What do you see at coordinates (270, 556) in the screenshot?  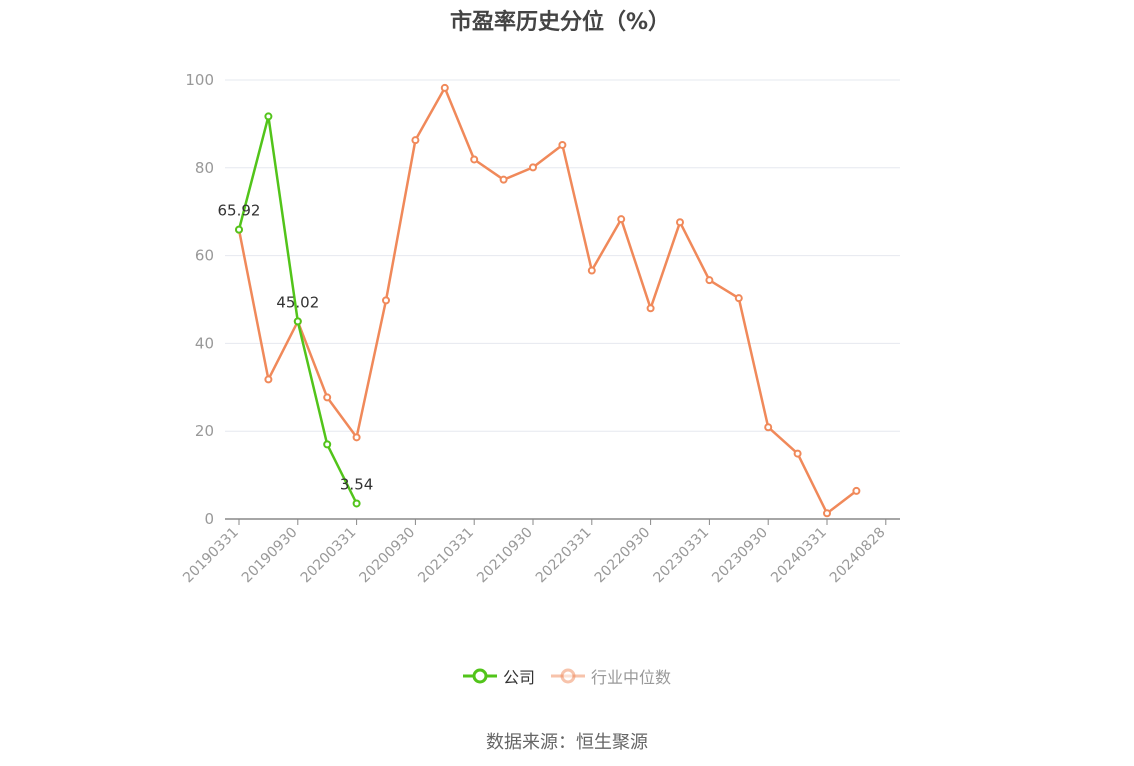 I see `x-tick-label-20190930: 20190930` at bounding box center [270, 556].